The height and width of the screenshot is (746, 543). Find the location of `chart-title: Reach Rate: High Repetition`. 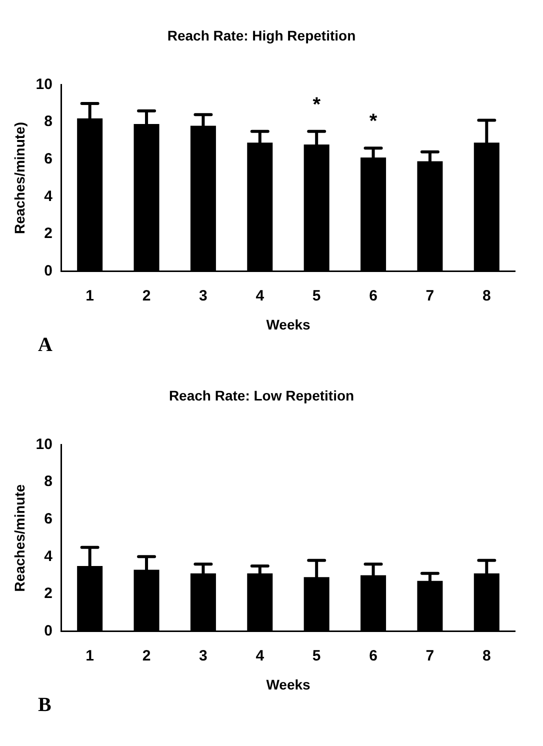

chart-title: Reach Rate: High Repetition is located at coordinates (261, 35).